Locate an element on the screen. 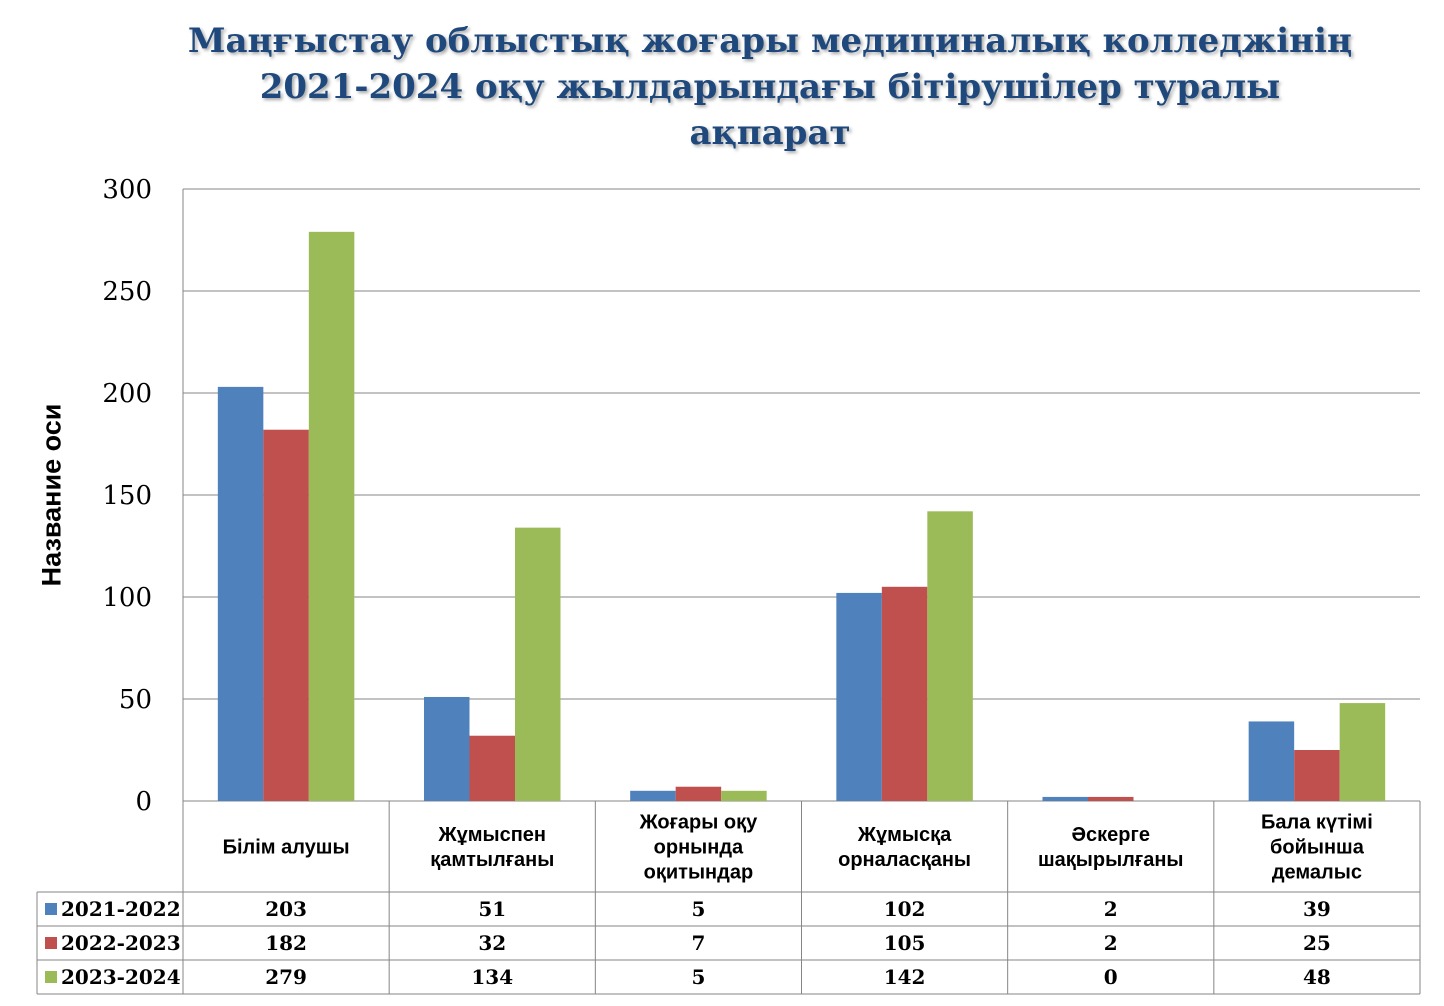 Image resolution: width=1444 pixels, height=1006 pixels. table-value-2023-2024-4: 0 is located at coordinates (1111, 977).